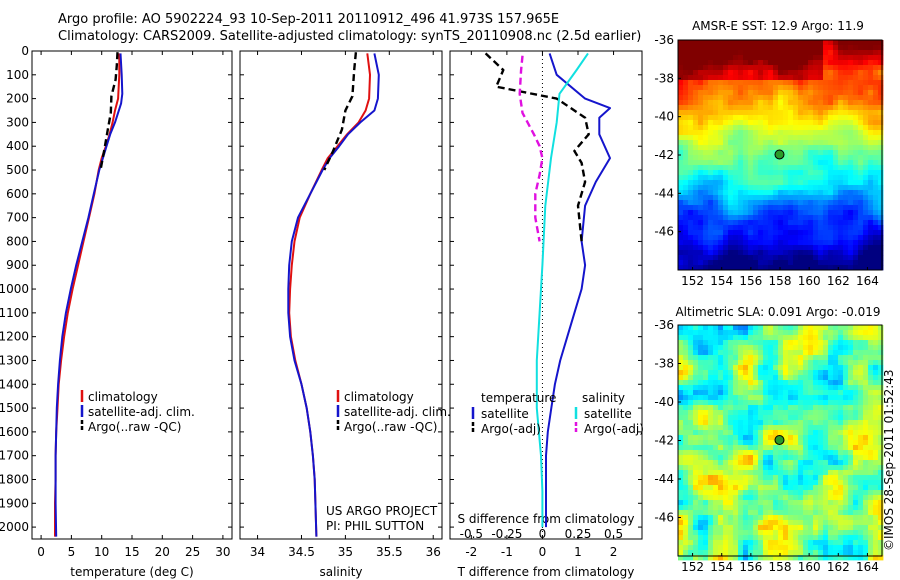  What do you see at coordinates (257, 552) in the screenshot?
I see `salinity-xtick-label: 34` at bounding box center [257, 552].